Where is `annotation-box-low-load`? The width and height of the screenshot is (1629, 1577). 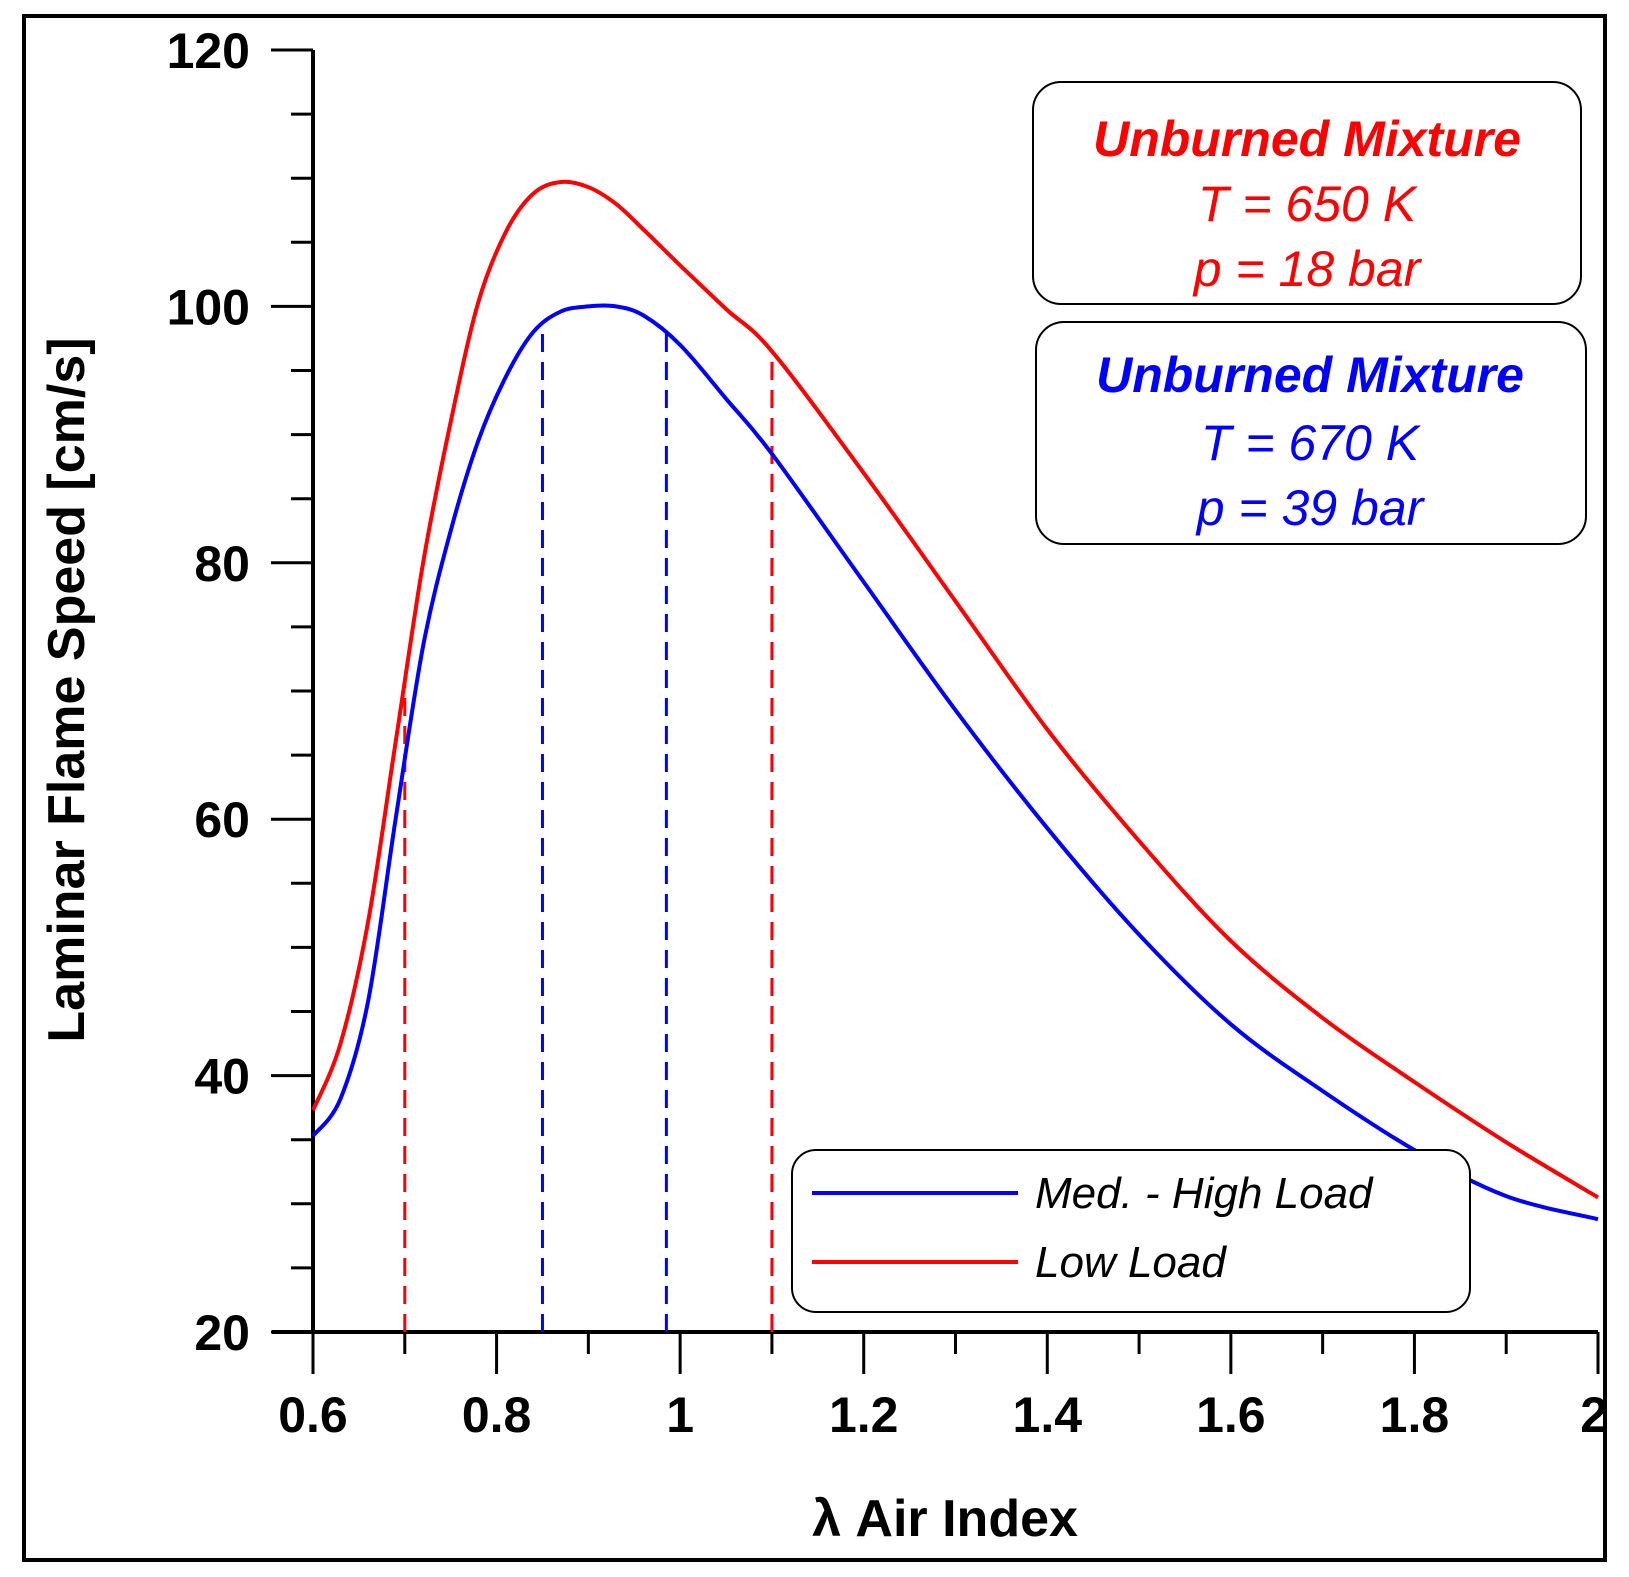
annotation-box-low-load is located at coordinates (1307, 193).